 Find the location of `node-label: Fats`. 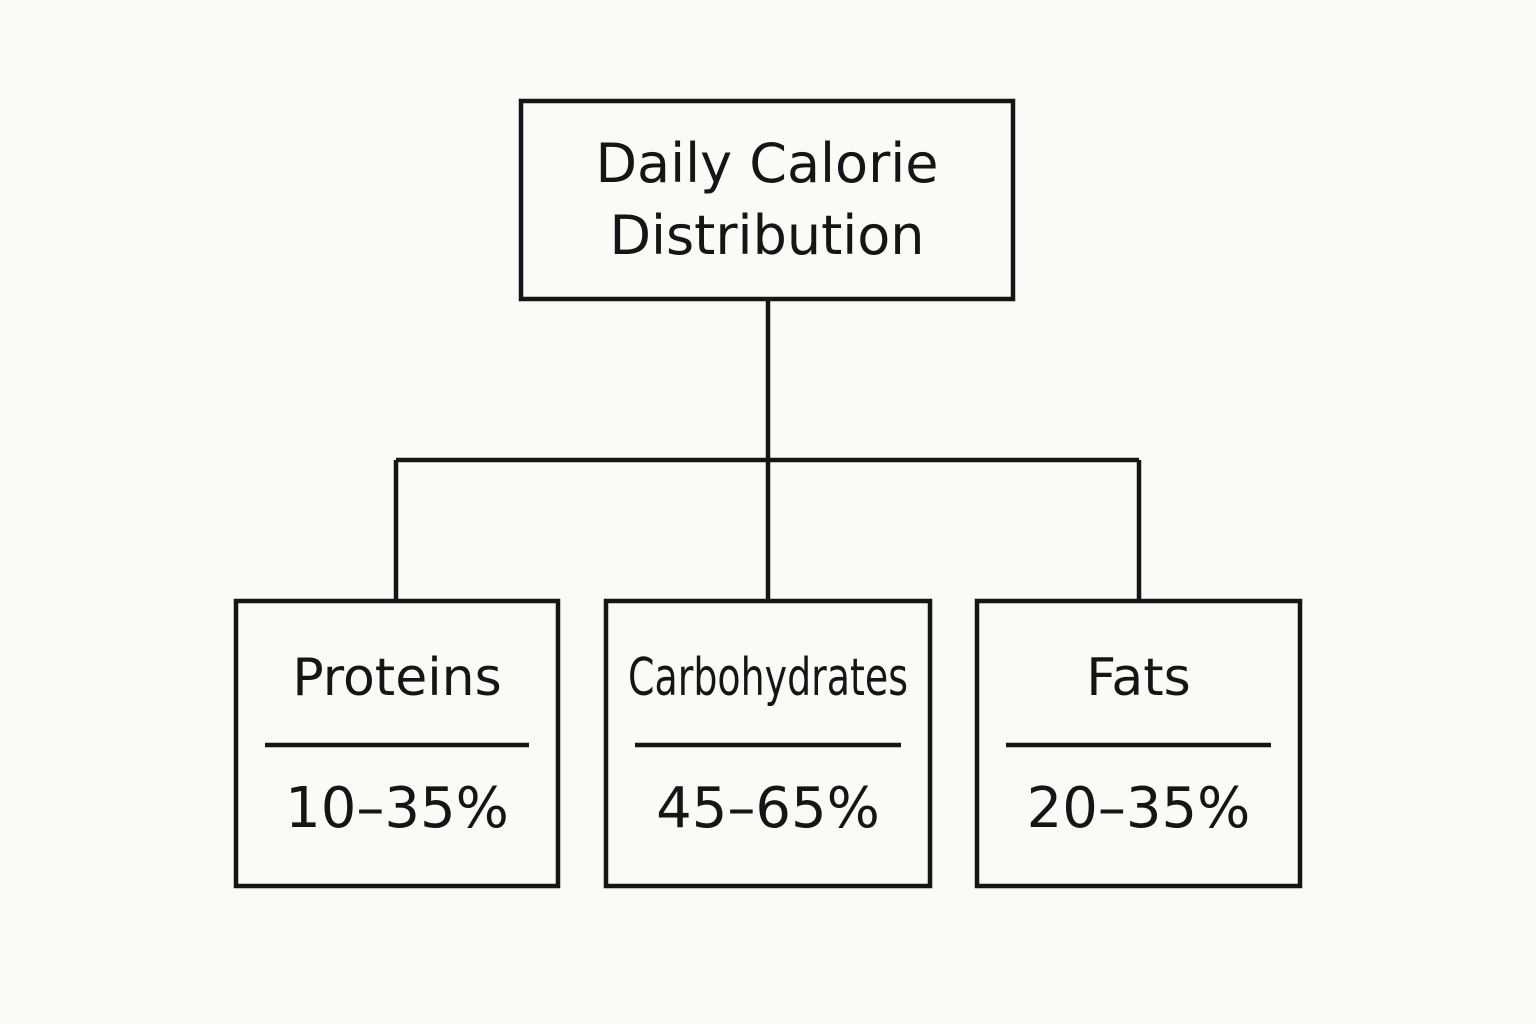

node-label: Fats is located at coordinates (1138, 678).